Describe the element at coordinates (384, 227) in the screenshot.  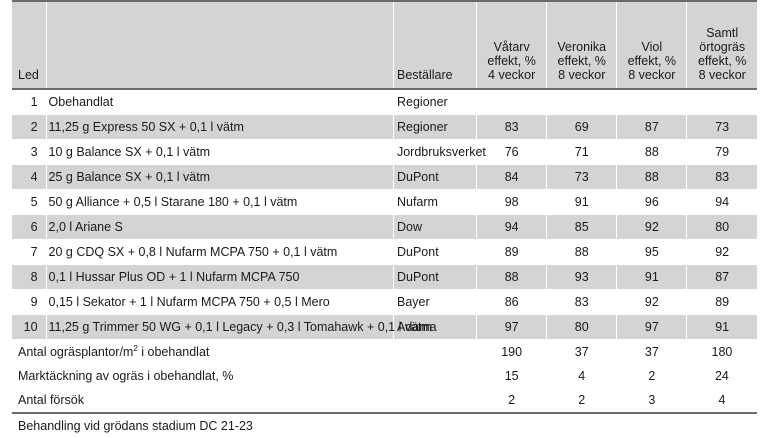
I see `table-row: 6 2,0 l Ariane S Dow 94 85 92 80` at that location.